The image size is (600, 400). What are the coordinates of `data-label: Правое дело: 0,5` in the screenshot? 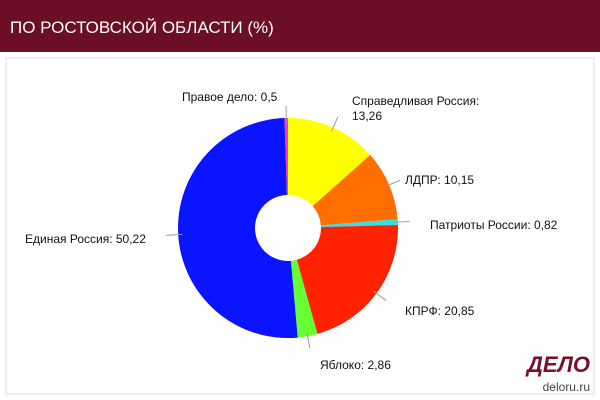 It's located at (230, 97).